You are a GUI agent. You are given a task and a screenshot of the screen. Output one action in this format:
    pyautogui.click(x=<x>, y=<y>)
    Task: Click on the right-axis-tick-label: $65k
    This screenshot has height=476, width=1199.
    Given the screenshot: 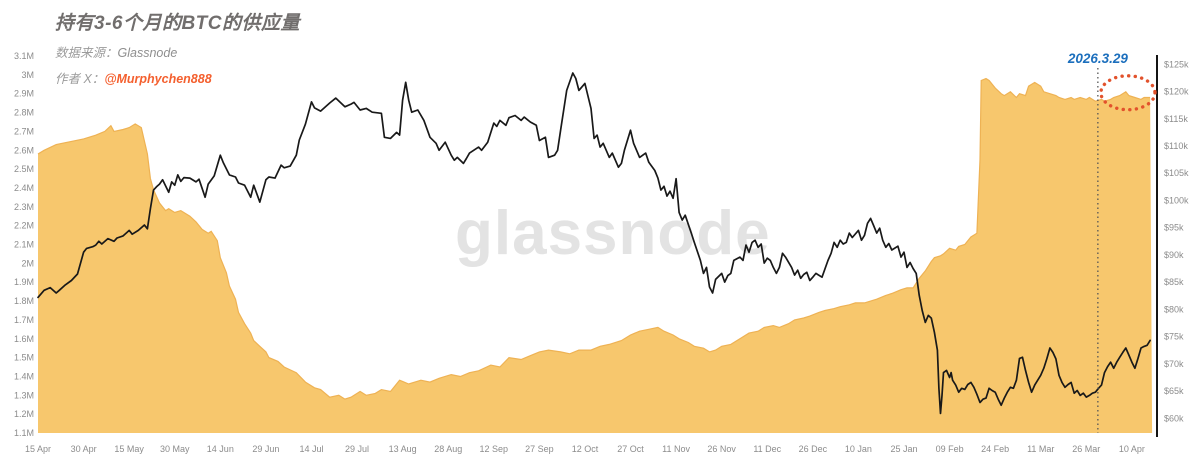 What is the action you would take?
    pyautogui.click(x=1174, y=391)
    